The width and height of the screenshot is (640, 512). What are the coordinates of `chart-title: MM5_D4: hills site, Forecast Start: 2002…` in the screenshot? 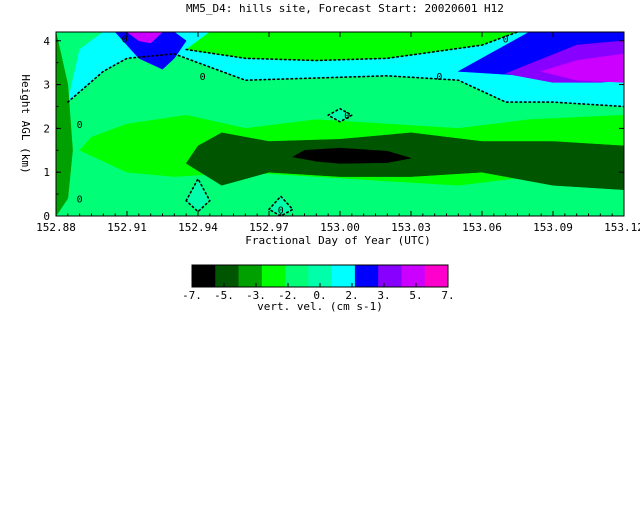 It's located at (345, 8).